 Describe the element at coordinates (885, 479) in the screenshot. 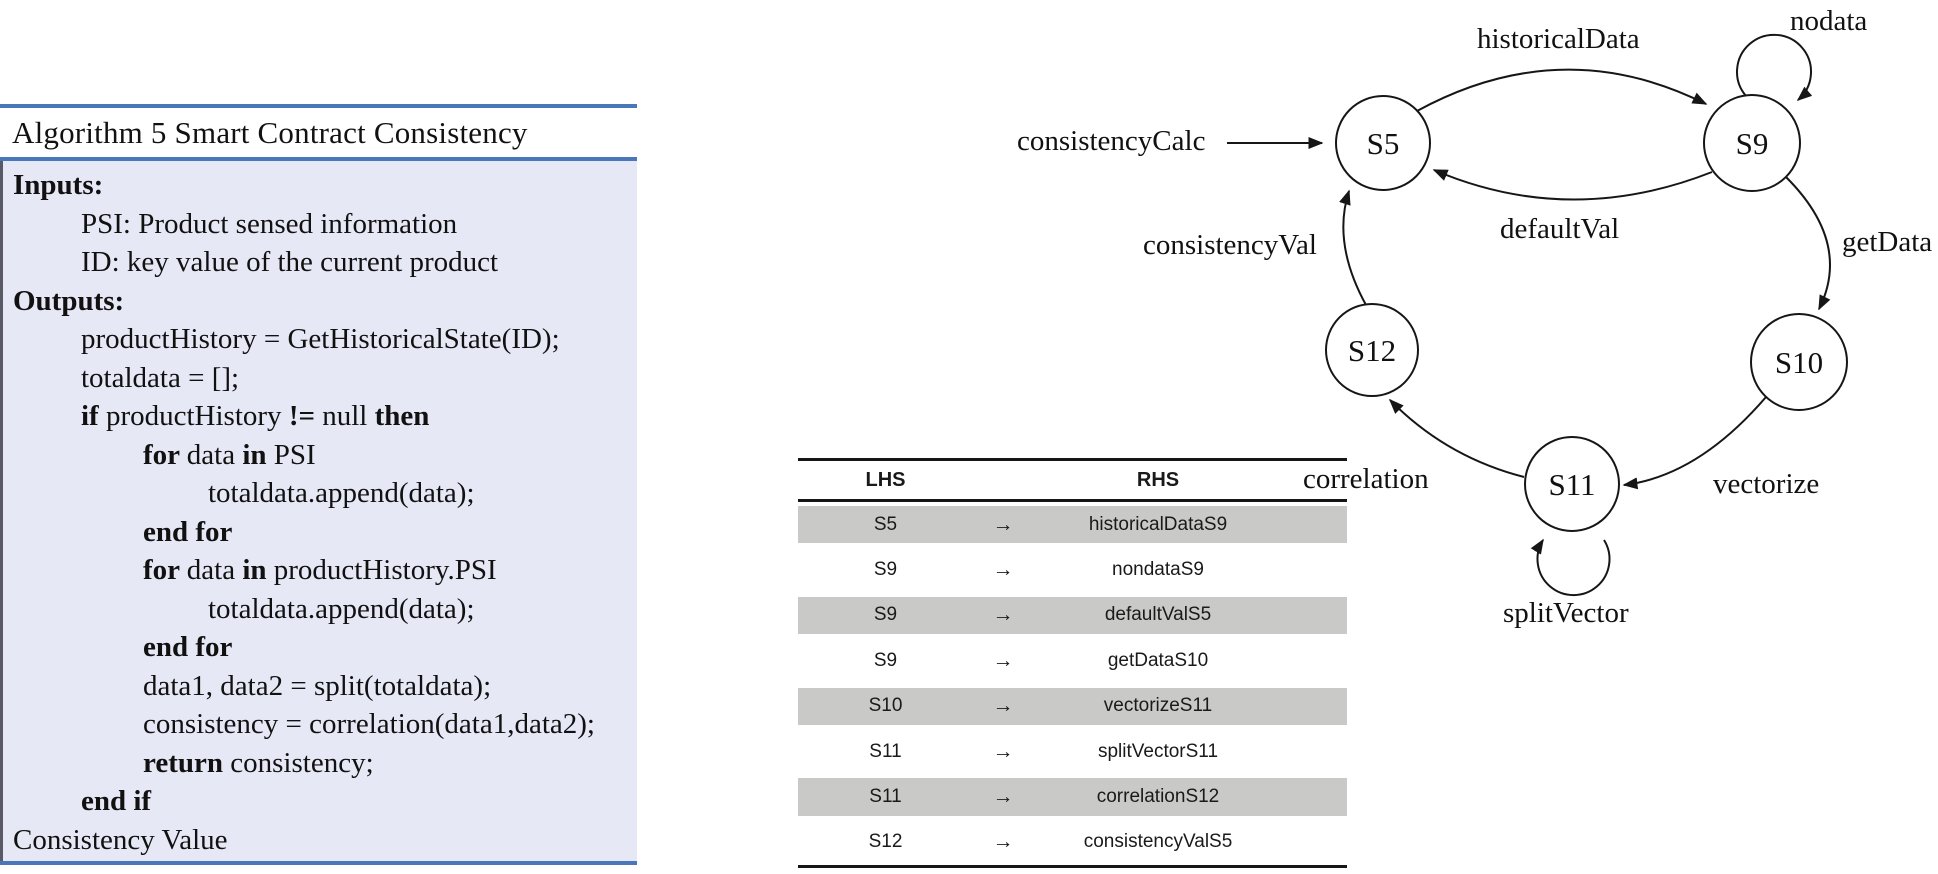

I see `table-header-lhs: LHS` at that location.